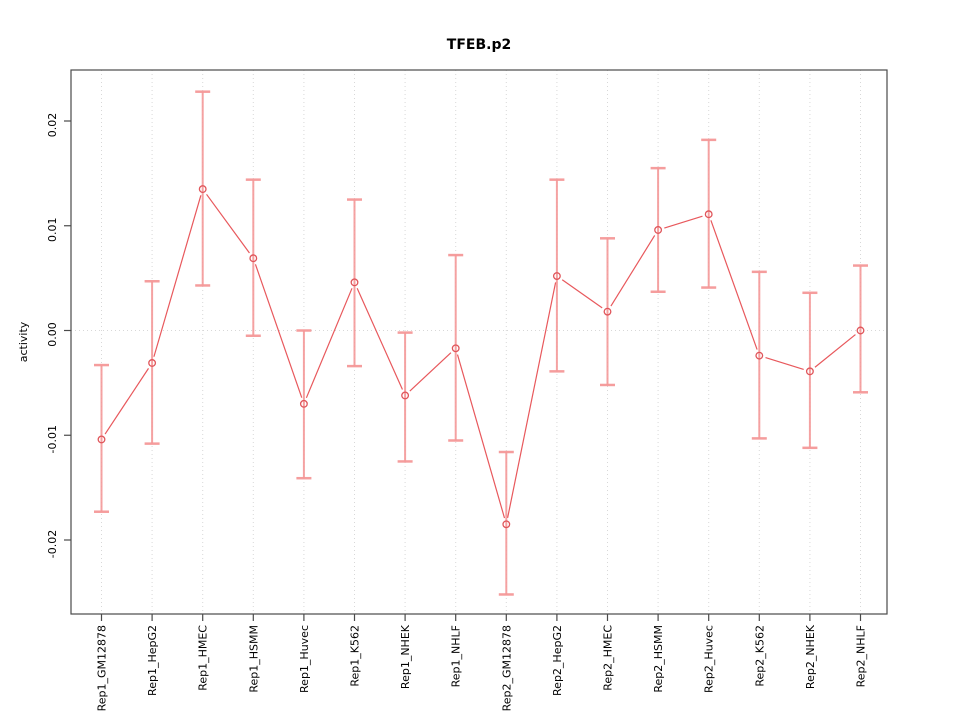 The image size is (960, 720). Describe the element at coordinates (557, 660) in the screenshot. I see `x-tick-label: Rep2_HepG2` at that location.